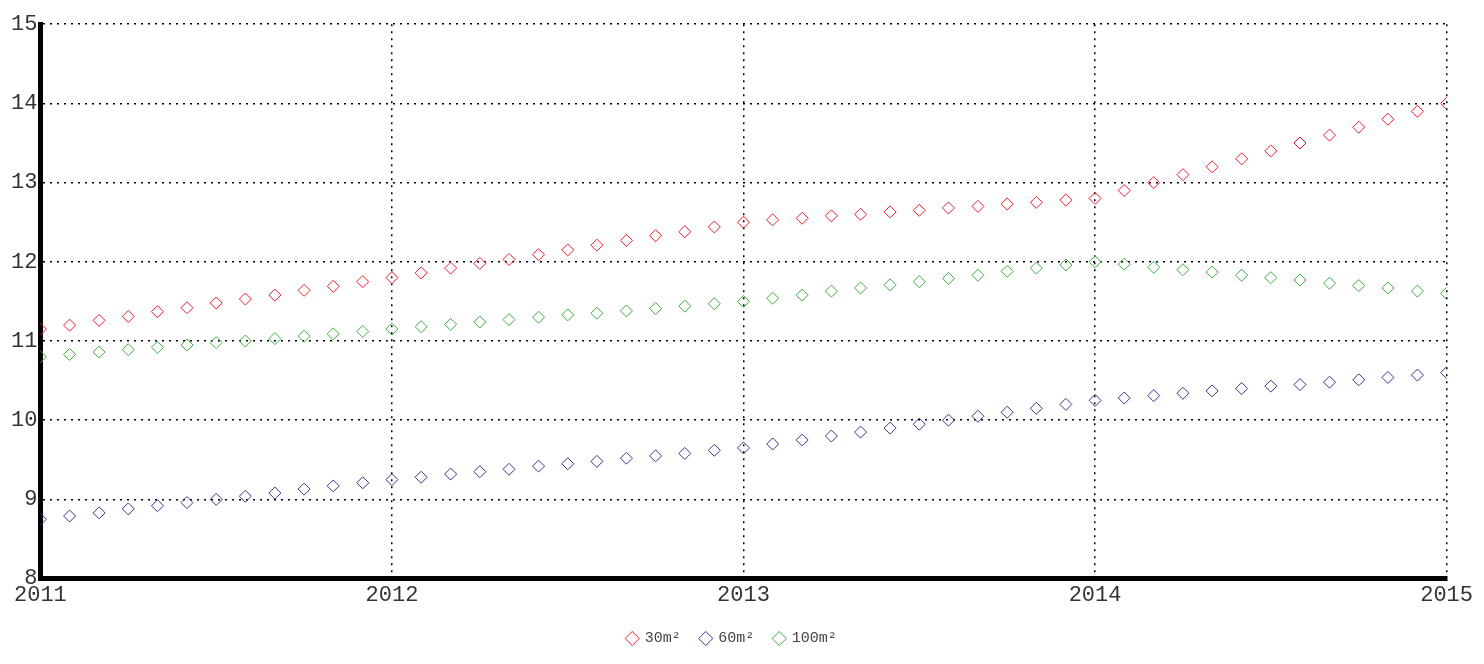 The image size is (1484, 664). I want to click on x-tick-label: 2015, so click(1446, 595).